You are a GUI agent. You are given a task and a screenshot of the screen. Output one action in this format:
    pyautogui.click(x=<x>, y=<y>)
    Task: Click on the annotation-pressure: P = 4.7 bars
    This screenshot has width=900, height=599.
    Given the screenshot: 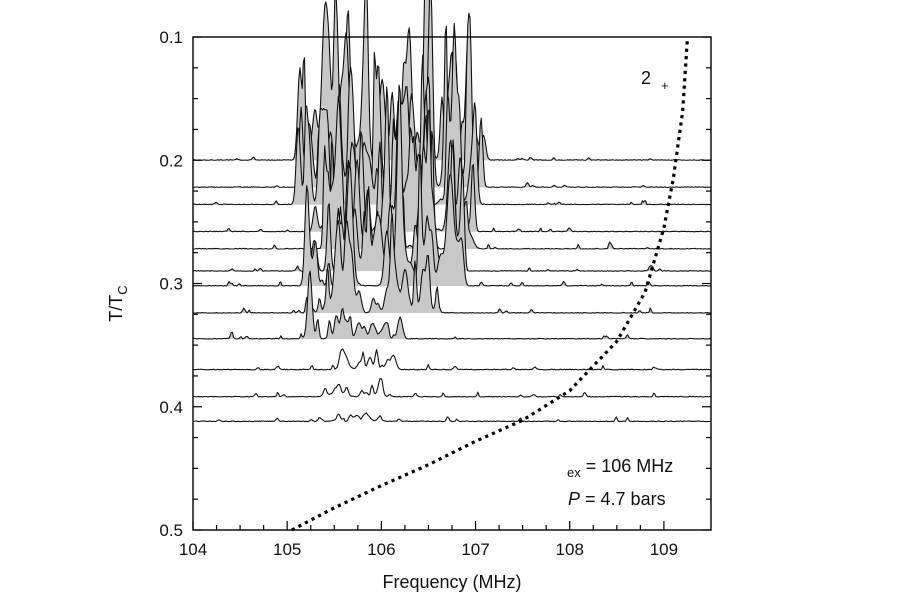 What is the action you would take?
    pyautogui.click(x=617, y=499)
    